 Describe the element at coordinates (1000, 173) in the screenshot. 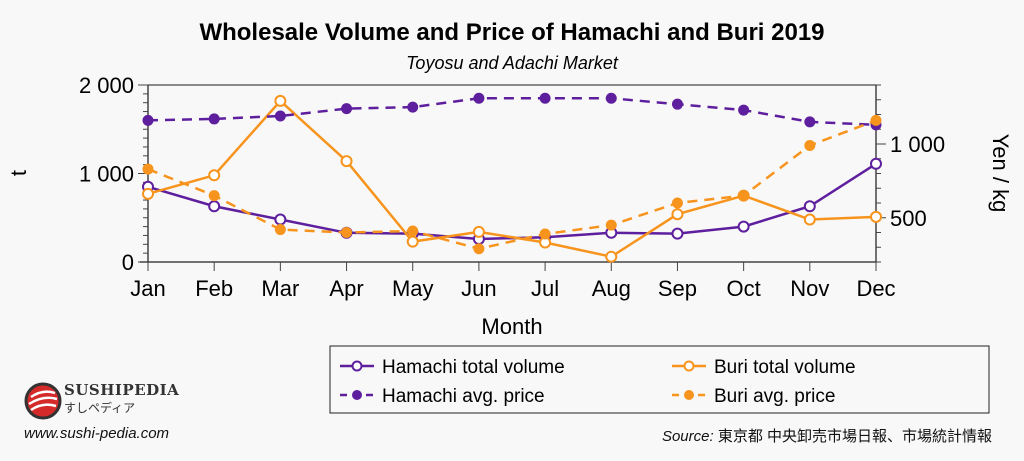

I see `y-axis-right-label: Yen / kg` at that location.